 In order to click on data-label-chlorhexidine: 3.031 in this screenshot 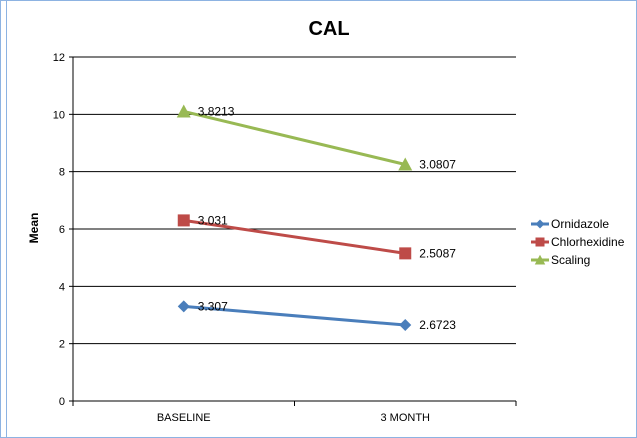, I will do `click(213, 220)`.